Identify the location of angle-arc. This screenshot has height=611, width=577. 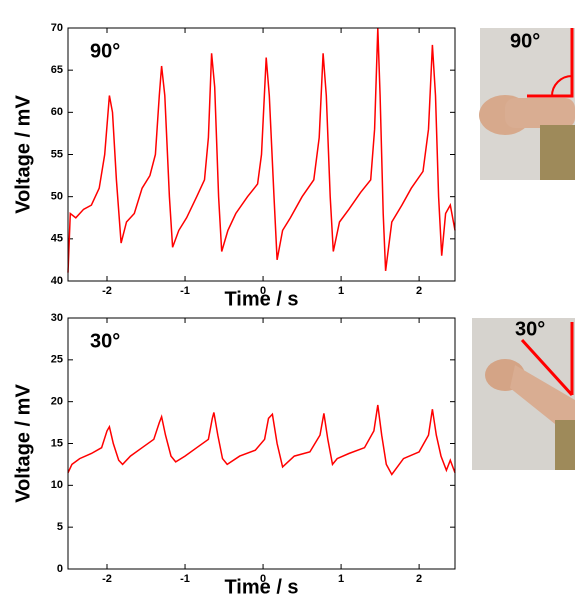
(562, 86).